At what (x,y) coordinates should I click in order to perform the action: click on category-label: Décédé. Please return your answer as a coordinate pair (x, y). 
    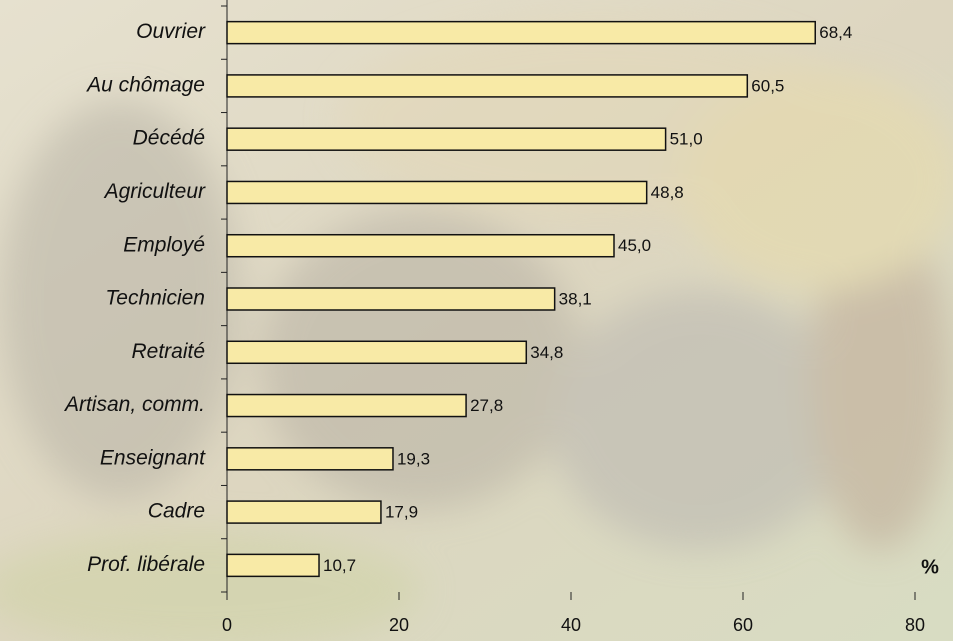
    Looking at the image, I should click on (169, 138).